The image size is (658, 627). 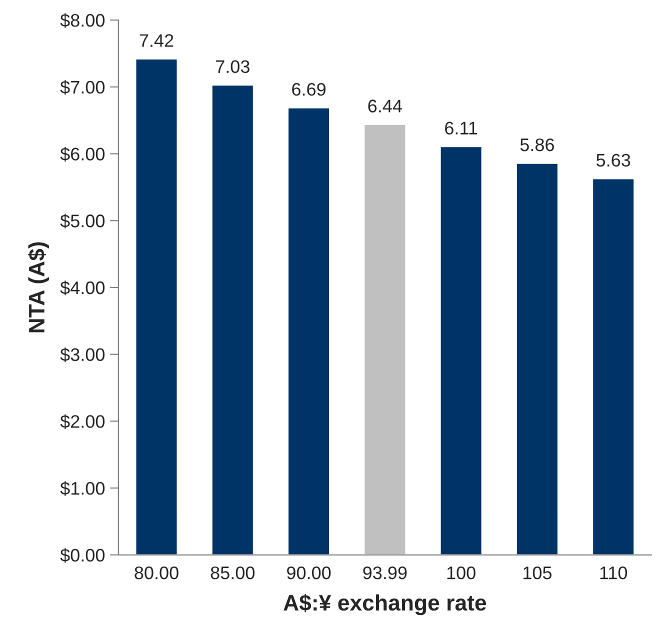 I want to click on y-tick-label: $8.00, so click(x=82, y=20).